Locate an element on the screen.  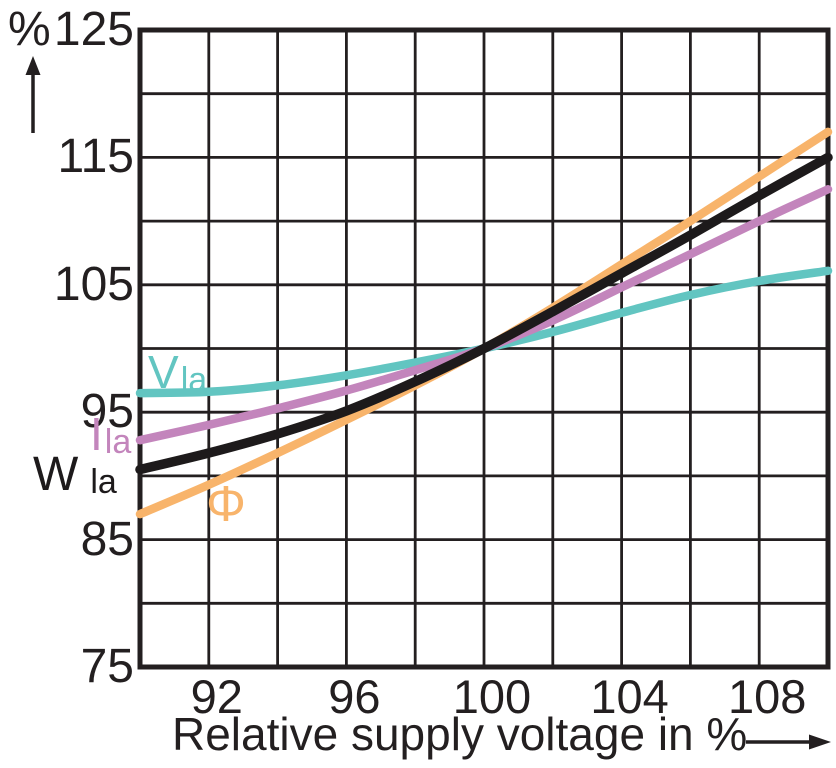
curve-label-luminous-flux: Φ is located at coordinates (226, 504).